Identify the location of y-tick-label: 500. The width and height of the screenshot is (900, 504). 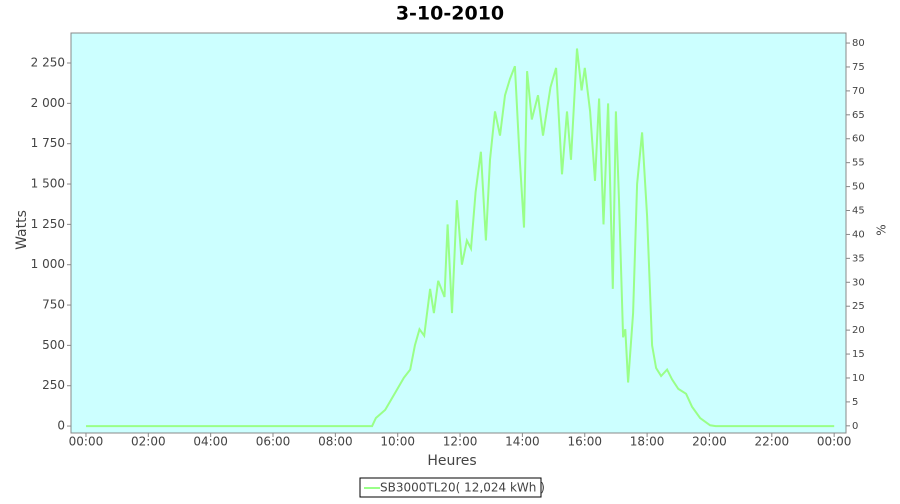
(53, 345).